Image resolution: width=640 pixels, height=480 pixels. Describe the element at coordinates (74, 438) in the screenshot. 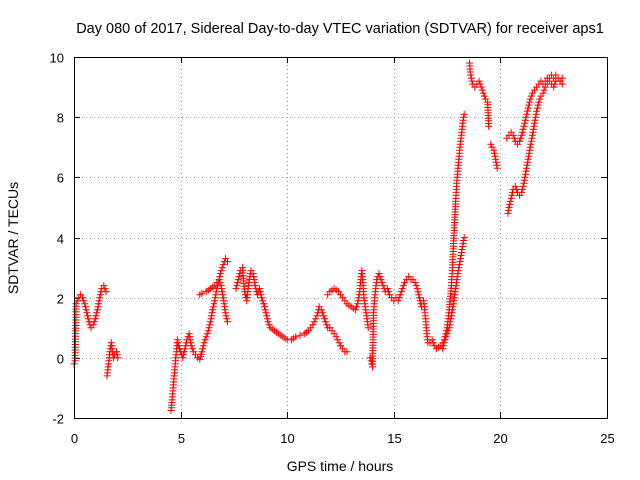

I see `x-tick-label: 0` at that location.